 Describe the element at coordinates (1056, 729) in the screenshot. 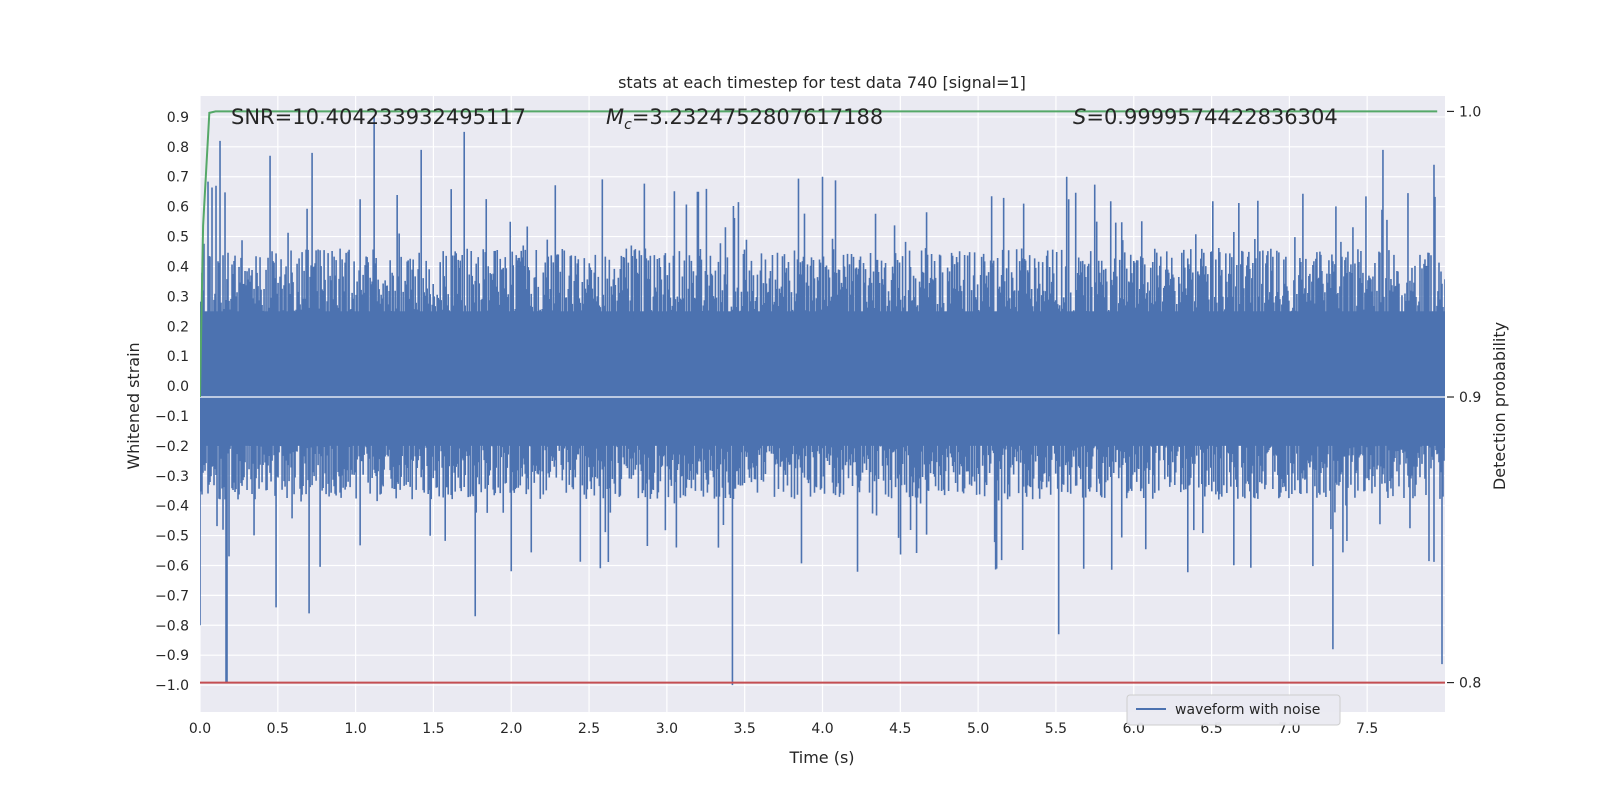

I see `x-tick-label: 5.5` at that location.